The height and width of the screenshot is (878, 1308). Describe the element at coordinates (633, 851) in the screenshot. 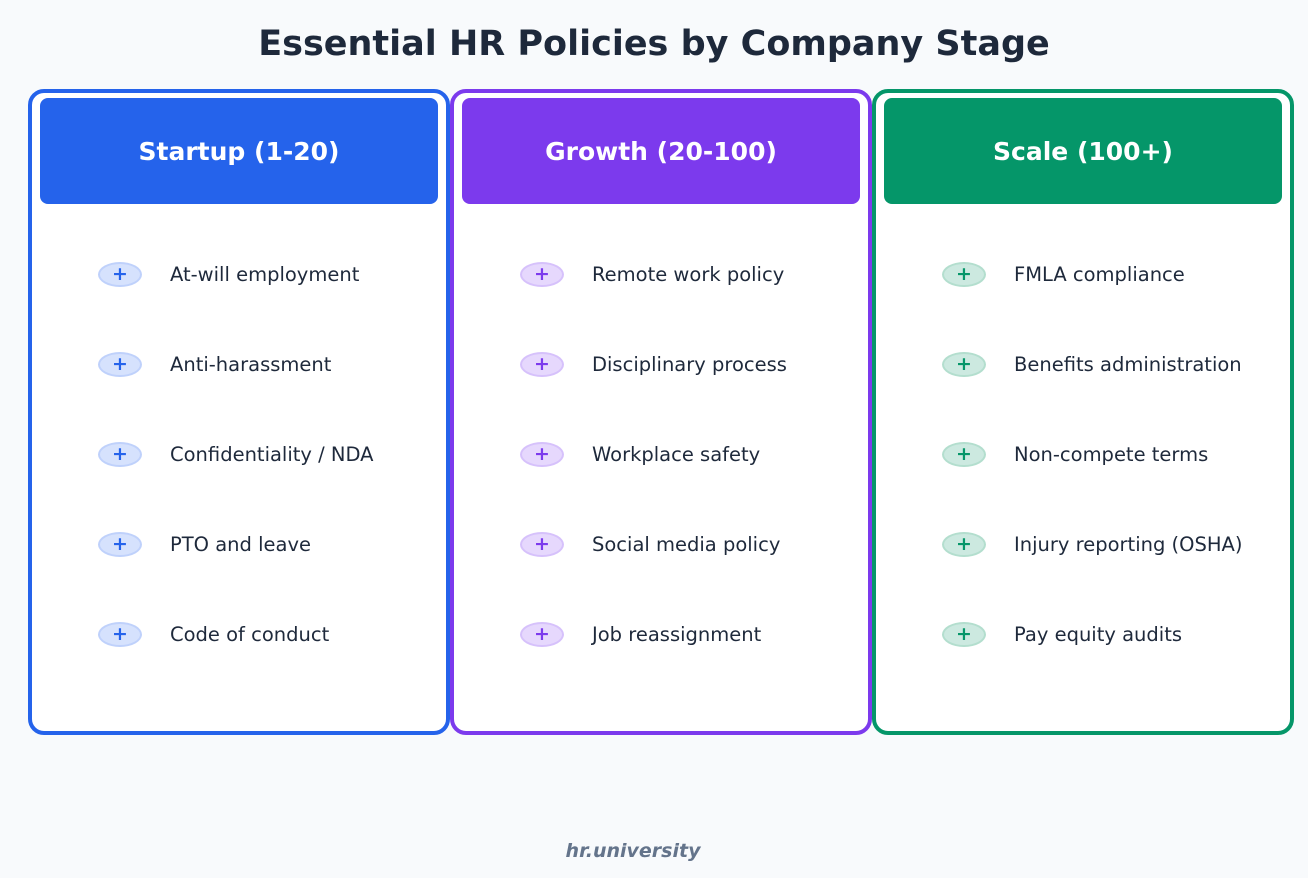

I see `footer-brand: hr.university` at that location.